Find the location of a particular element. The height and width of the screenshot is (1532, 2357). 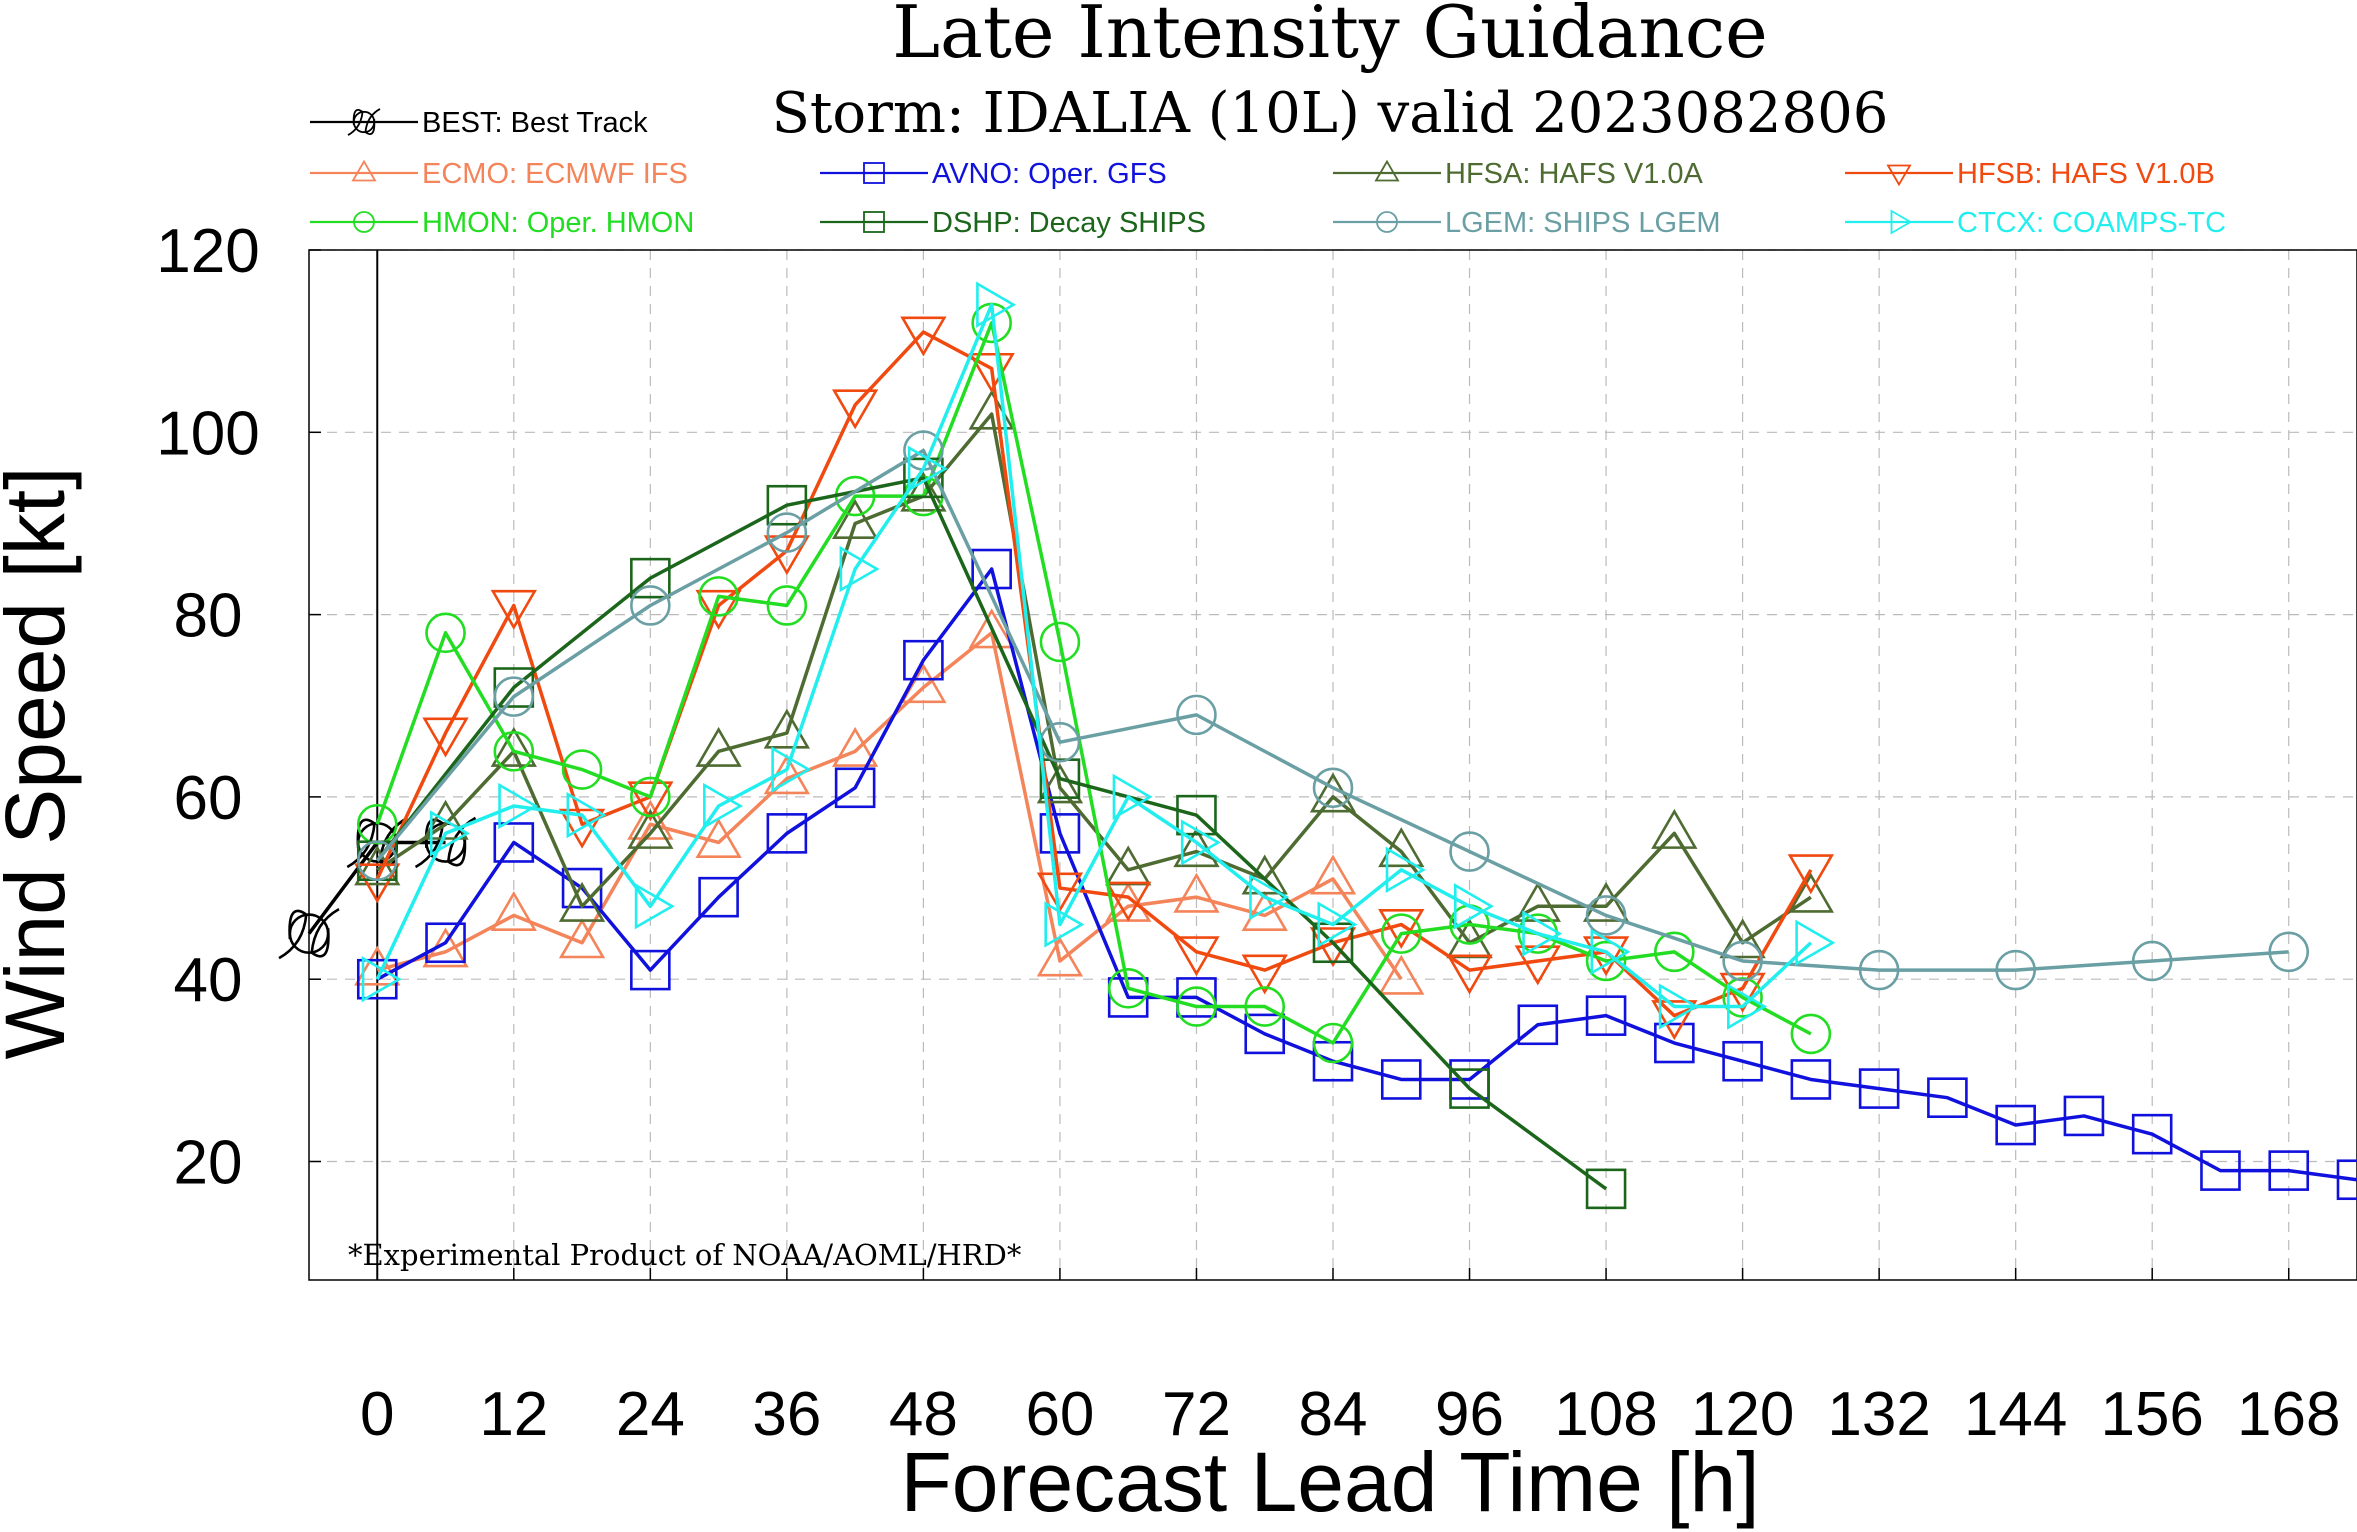

legend-label: HFSA: HAFS V1.0A is located at coordinates (1574, 174).